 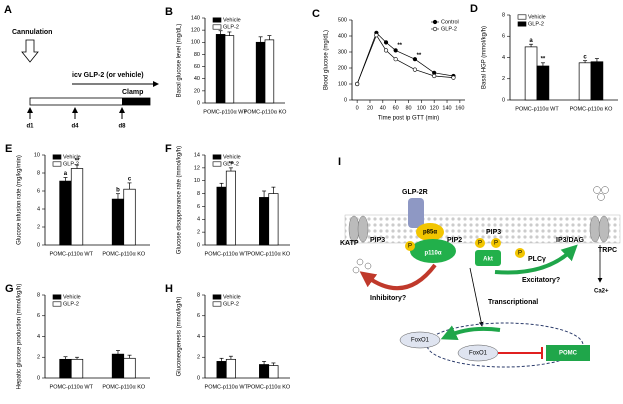 What do you see at coordinates (357, 108) in the screenshot?
I see `x-tick-label: 0` at bounding box center [357, 108].